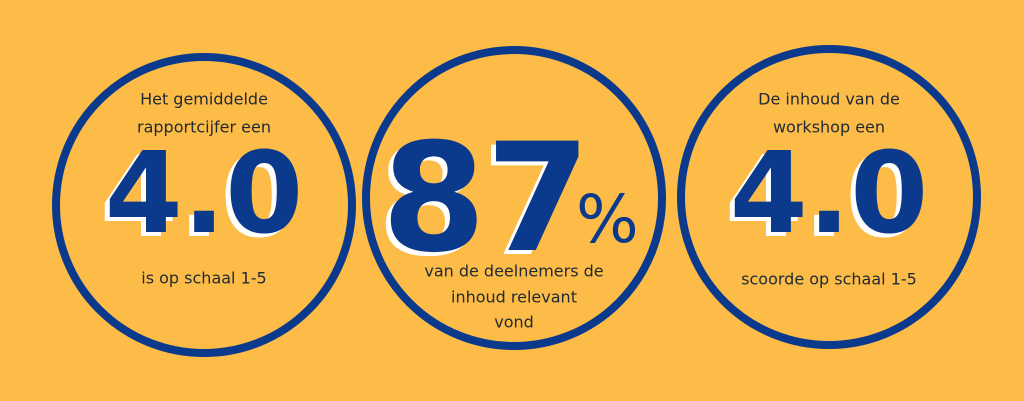  What do you see at coordinates (514, 297) in the screenshot?
I see `stat-caption: inhoud relevant` at bounding box center [514, 297].